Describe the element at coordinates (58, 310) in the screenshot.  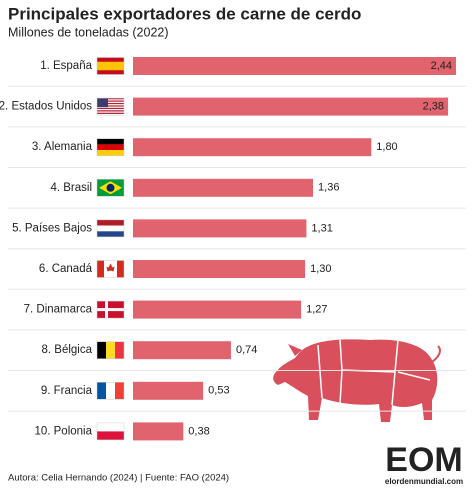
I see `category-label: 7. Dinamarca` at that location.